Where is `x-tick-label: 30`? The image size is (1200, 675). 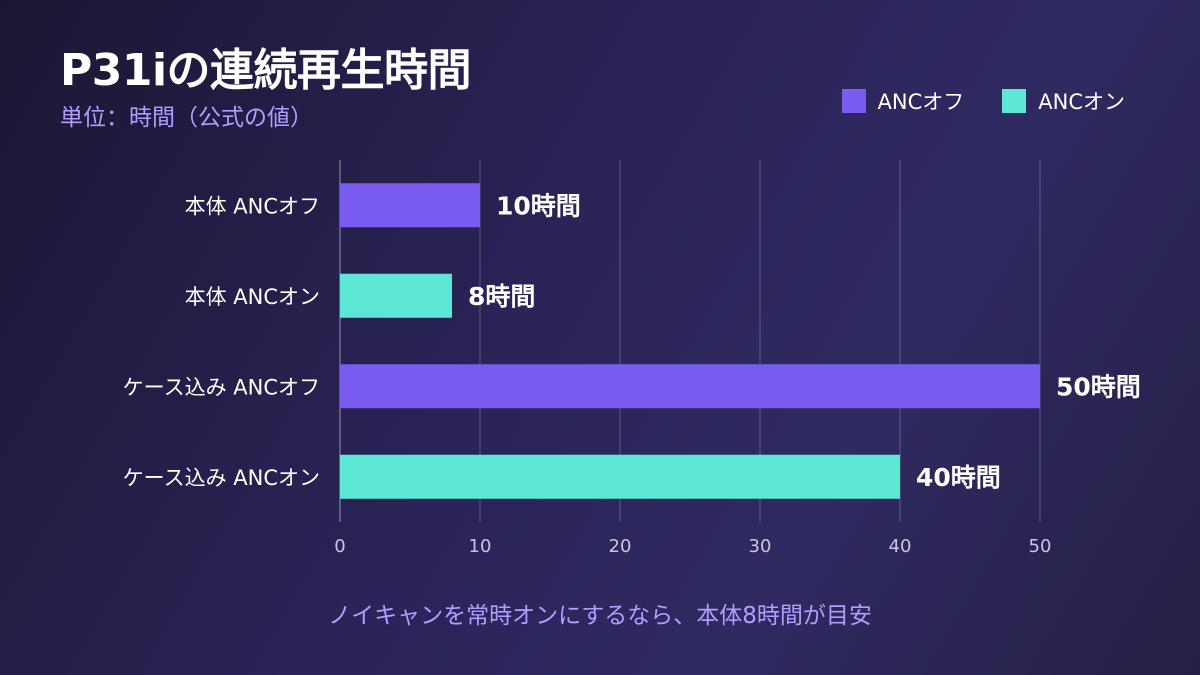
x-tick-label: 30 is located at coordinates (760, 546).